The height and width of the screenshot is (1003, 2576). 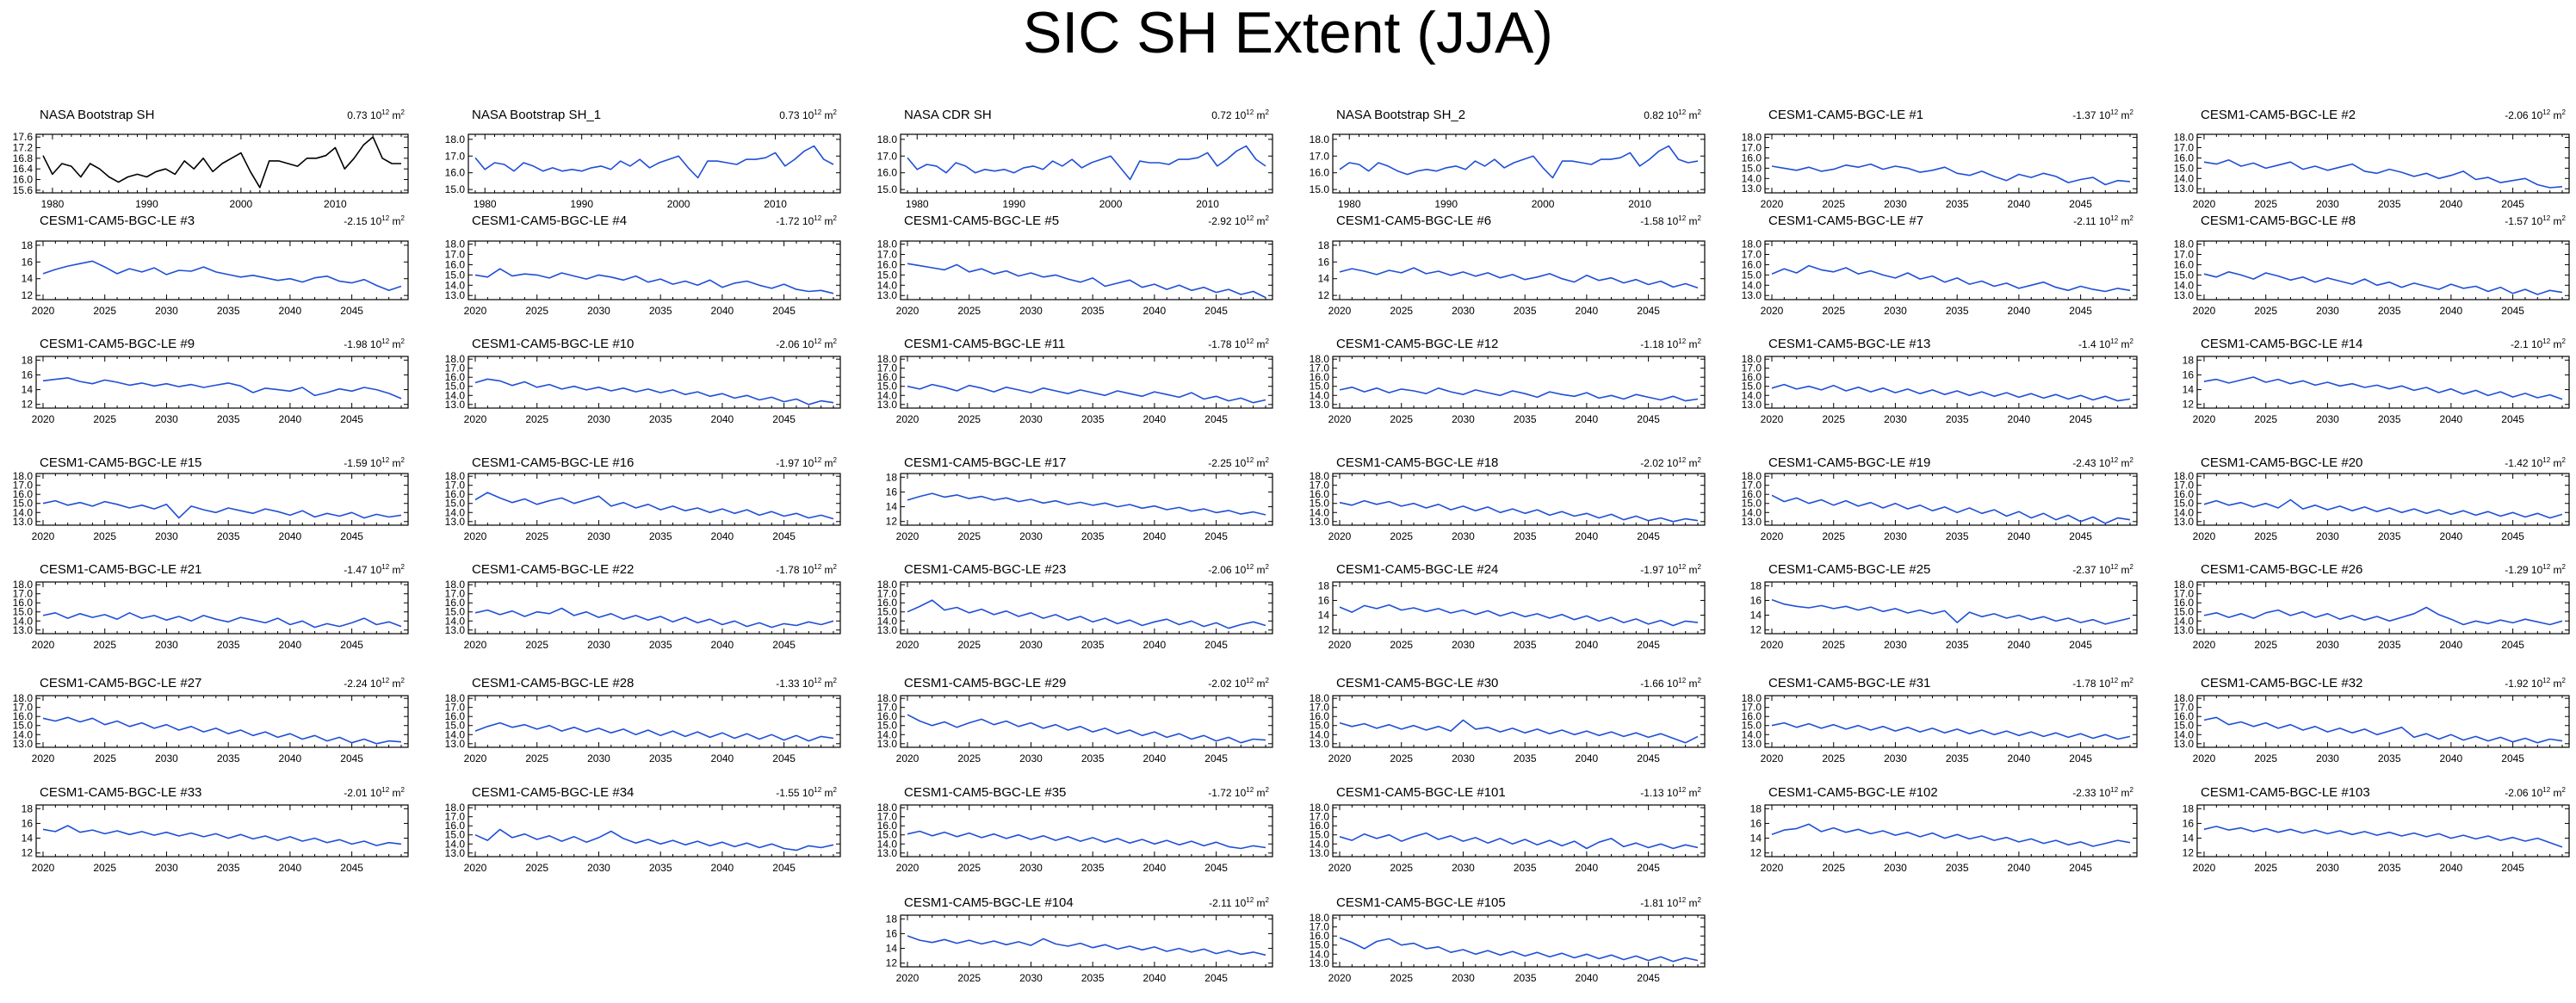 What do you see at coordinates (1845, 221) in the screenshot?
I see `panel-title: CESM1-CAM5-BGC-LE #7` at bounding box center [1845, 221].